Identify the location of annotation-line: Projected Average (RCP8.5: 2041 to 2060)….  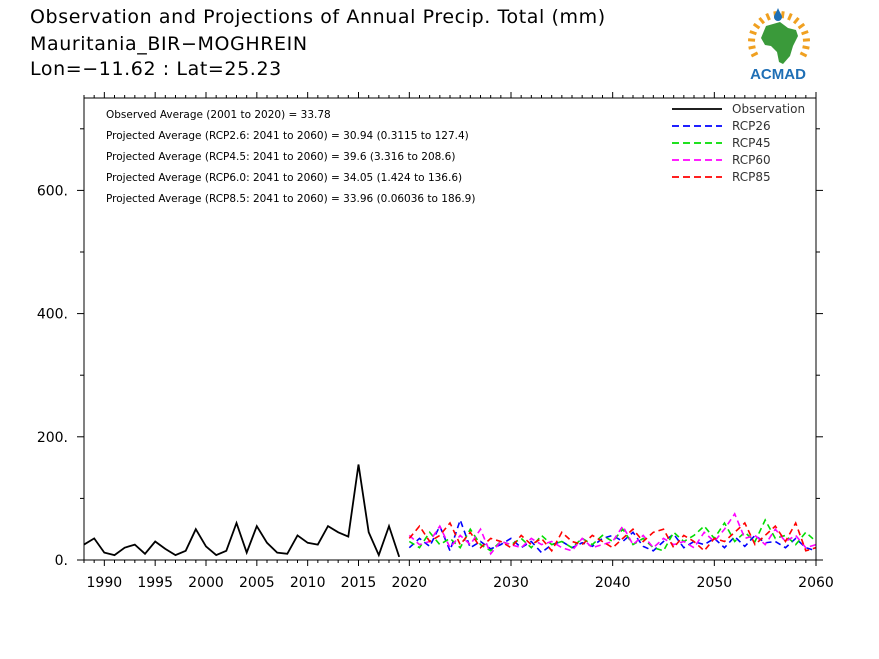
(290, 199).